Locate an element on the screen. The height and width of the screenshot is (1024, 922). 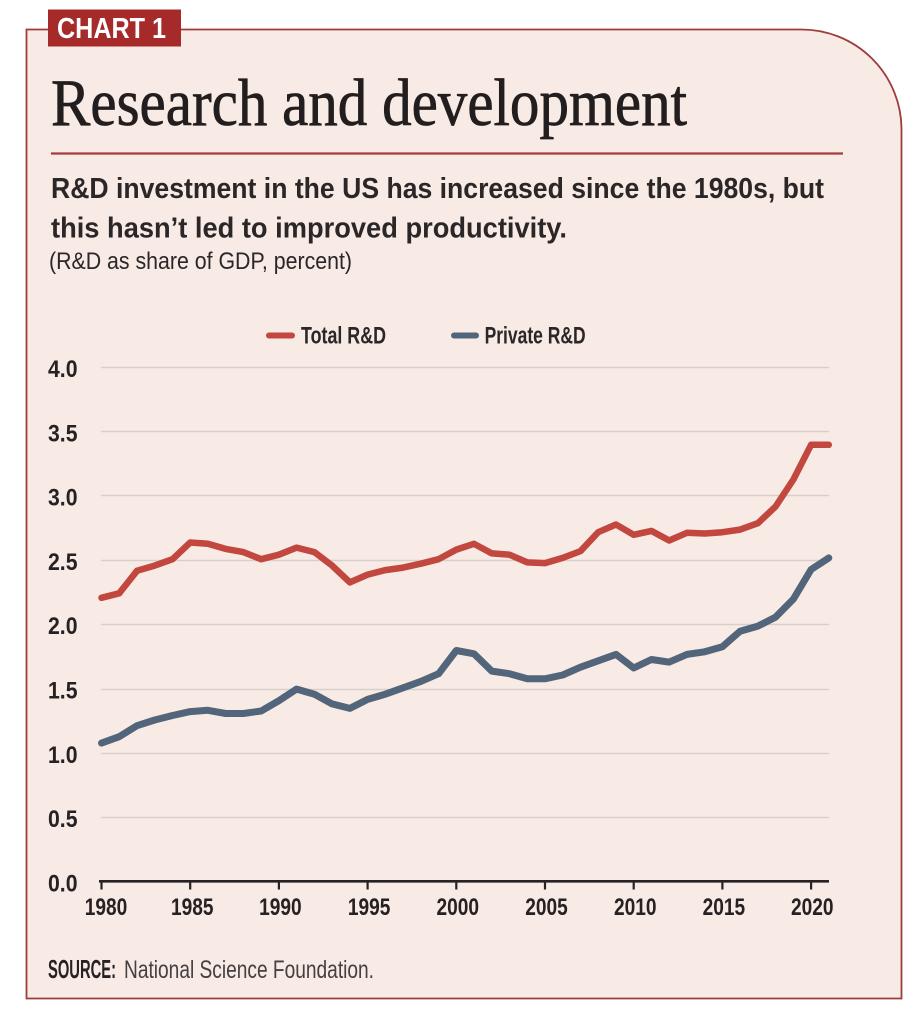
svg-text: SOURCE: is located at coordinates (82, 969).